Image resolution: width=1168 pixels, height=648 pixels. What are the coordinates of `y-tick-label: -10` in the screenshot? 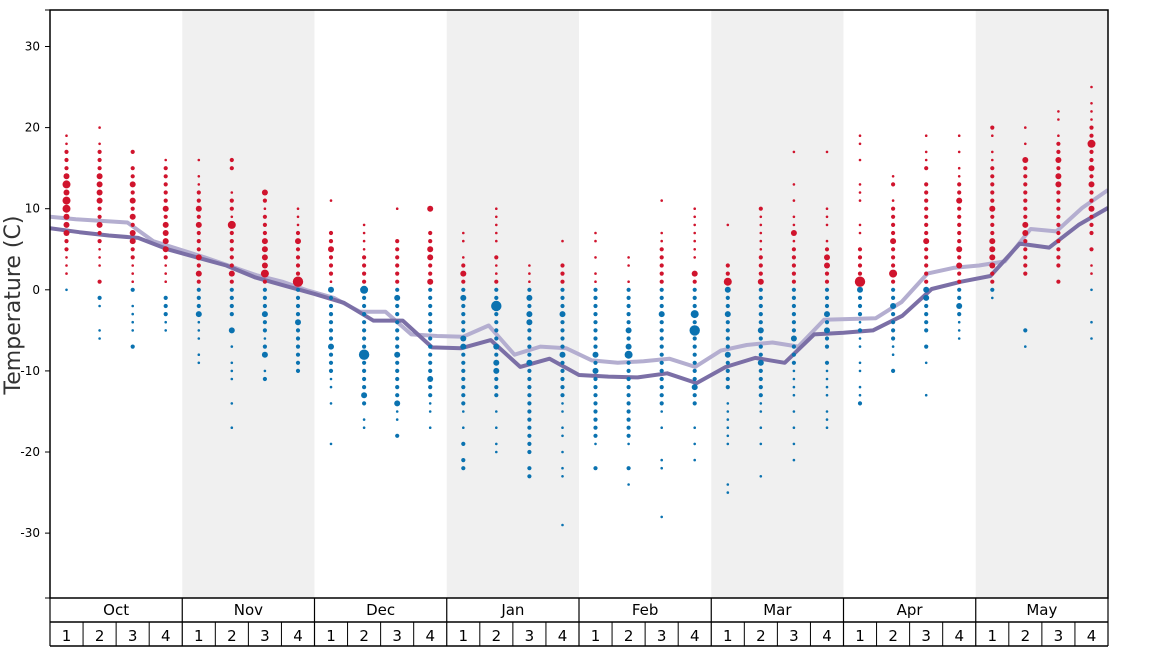 It's located at (30, 371).